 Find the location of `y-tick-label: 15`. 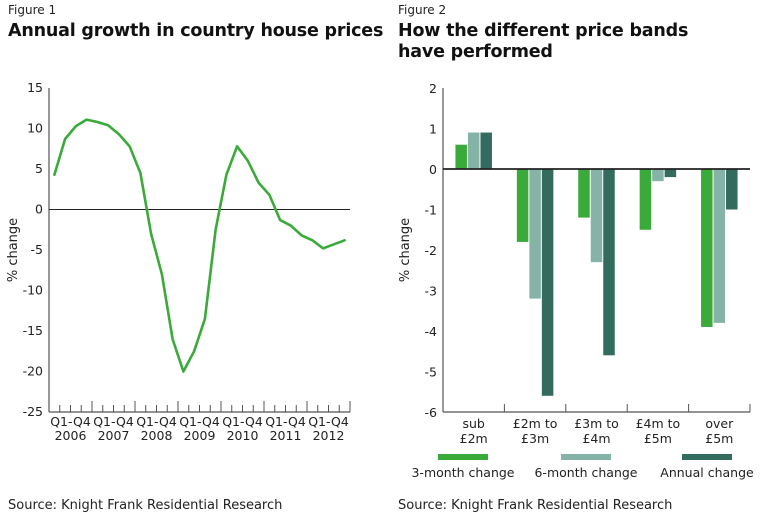

y-tick-label: 15 is located at coordinates (35, 87).